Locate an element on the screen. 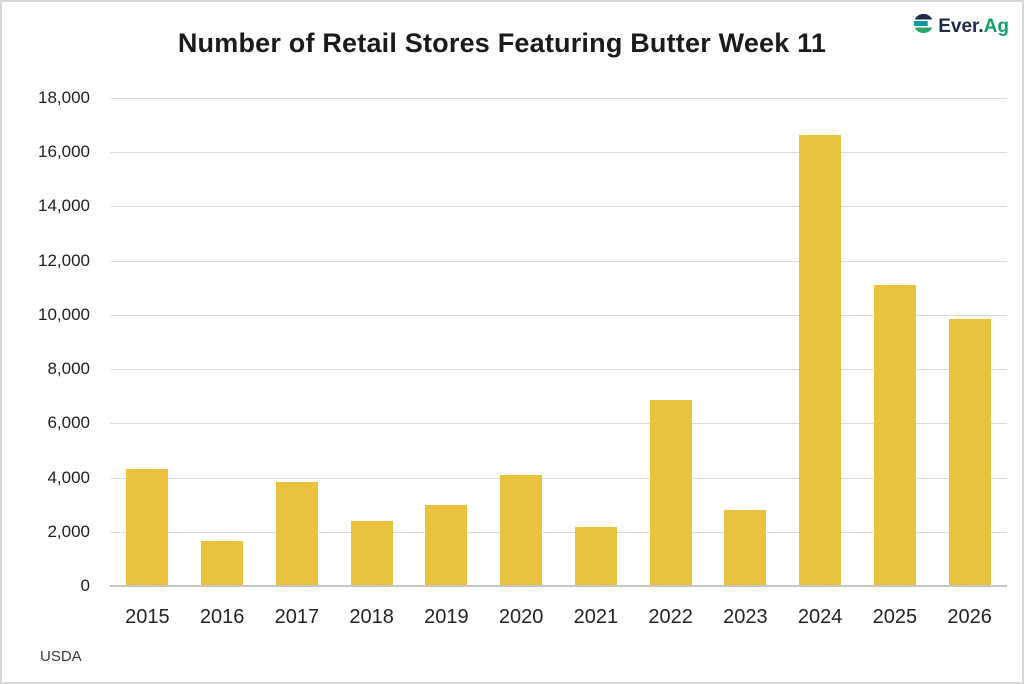 Image resolution: width=1024 pixels, height=684 pixels. bar-2021 is located at coordinates (595, 556).